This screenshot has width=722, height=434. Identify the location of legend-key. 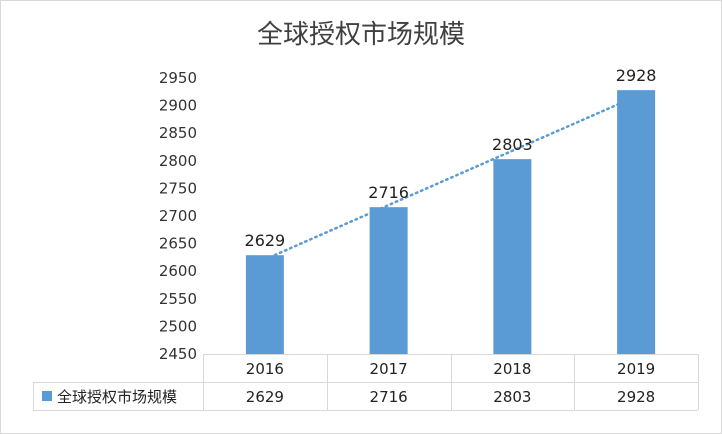
(47, 396).